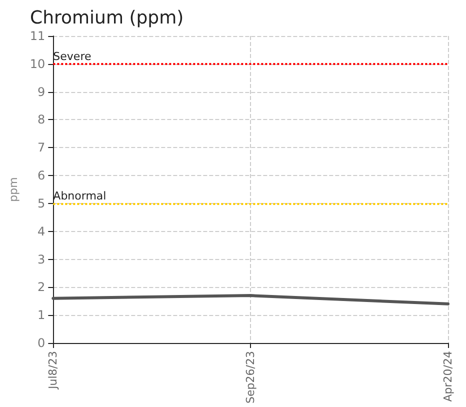 This screenshot has height=407, width=466. What do you see at coordinates (42, 175) in the screenshot?
I see `y-tick-label: 6` at bounding box center [42, 175].